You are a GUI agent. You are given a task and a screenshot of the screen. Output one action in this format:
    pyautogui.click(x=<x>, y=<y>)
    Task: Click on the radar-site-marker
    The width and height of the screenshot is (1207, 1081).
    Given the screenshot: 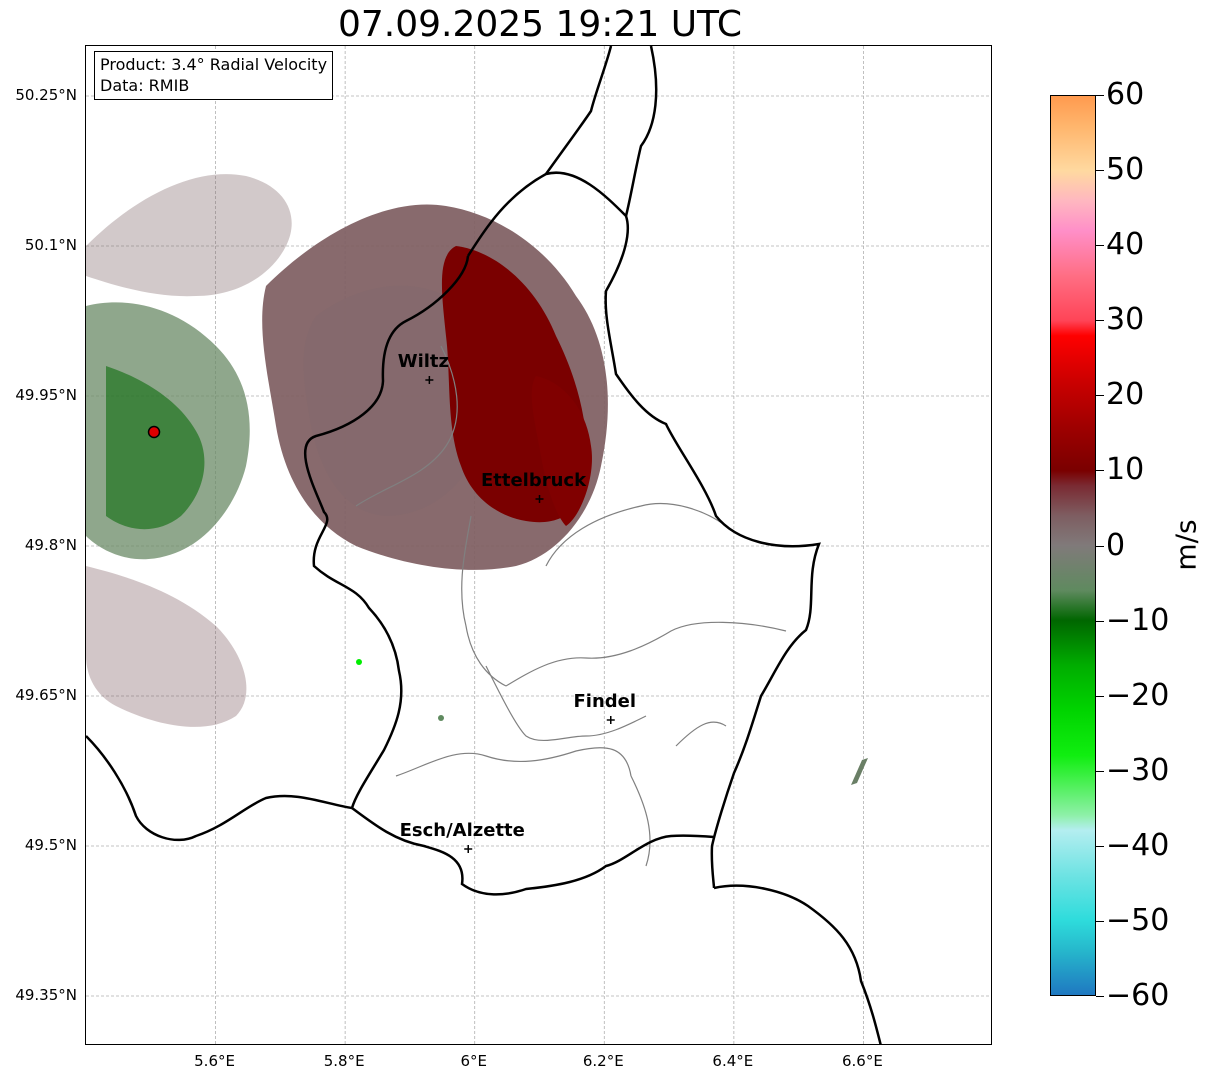 What is the action you would take?
    pyautogui.click(x=154, y=432)
    